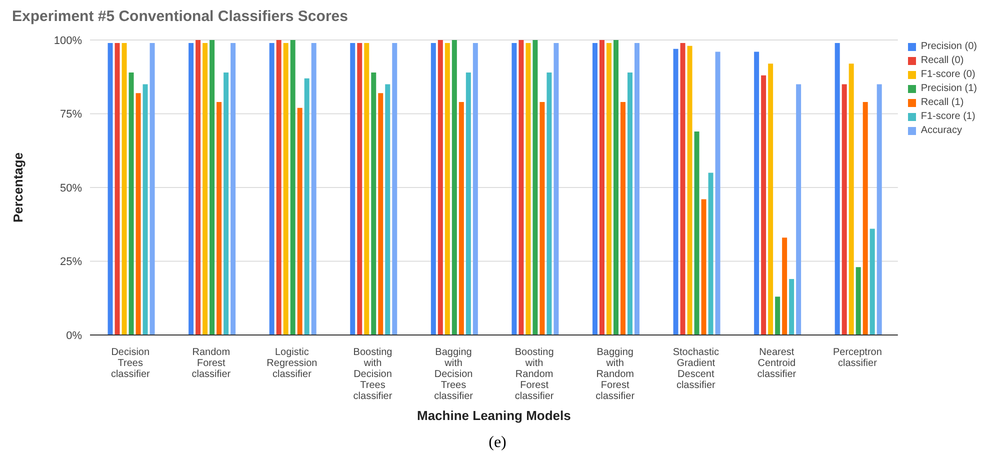 This screenshot has width=995, height=474. I want to click on legend-label: Accuracy, so click(941, 131).